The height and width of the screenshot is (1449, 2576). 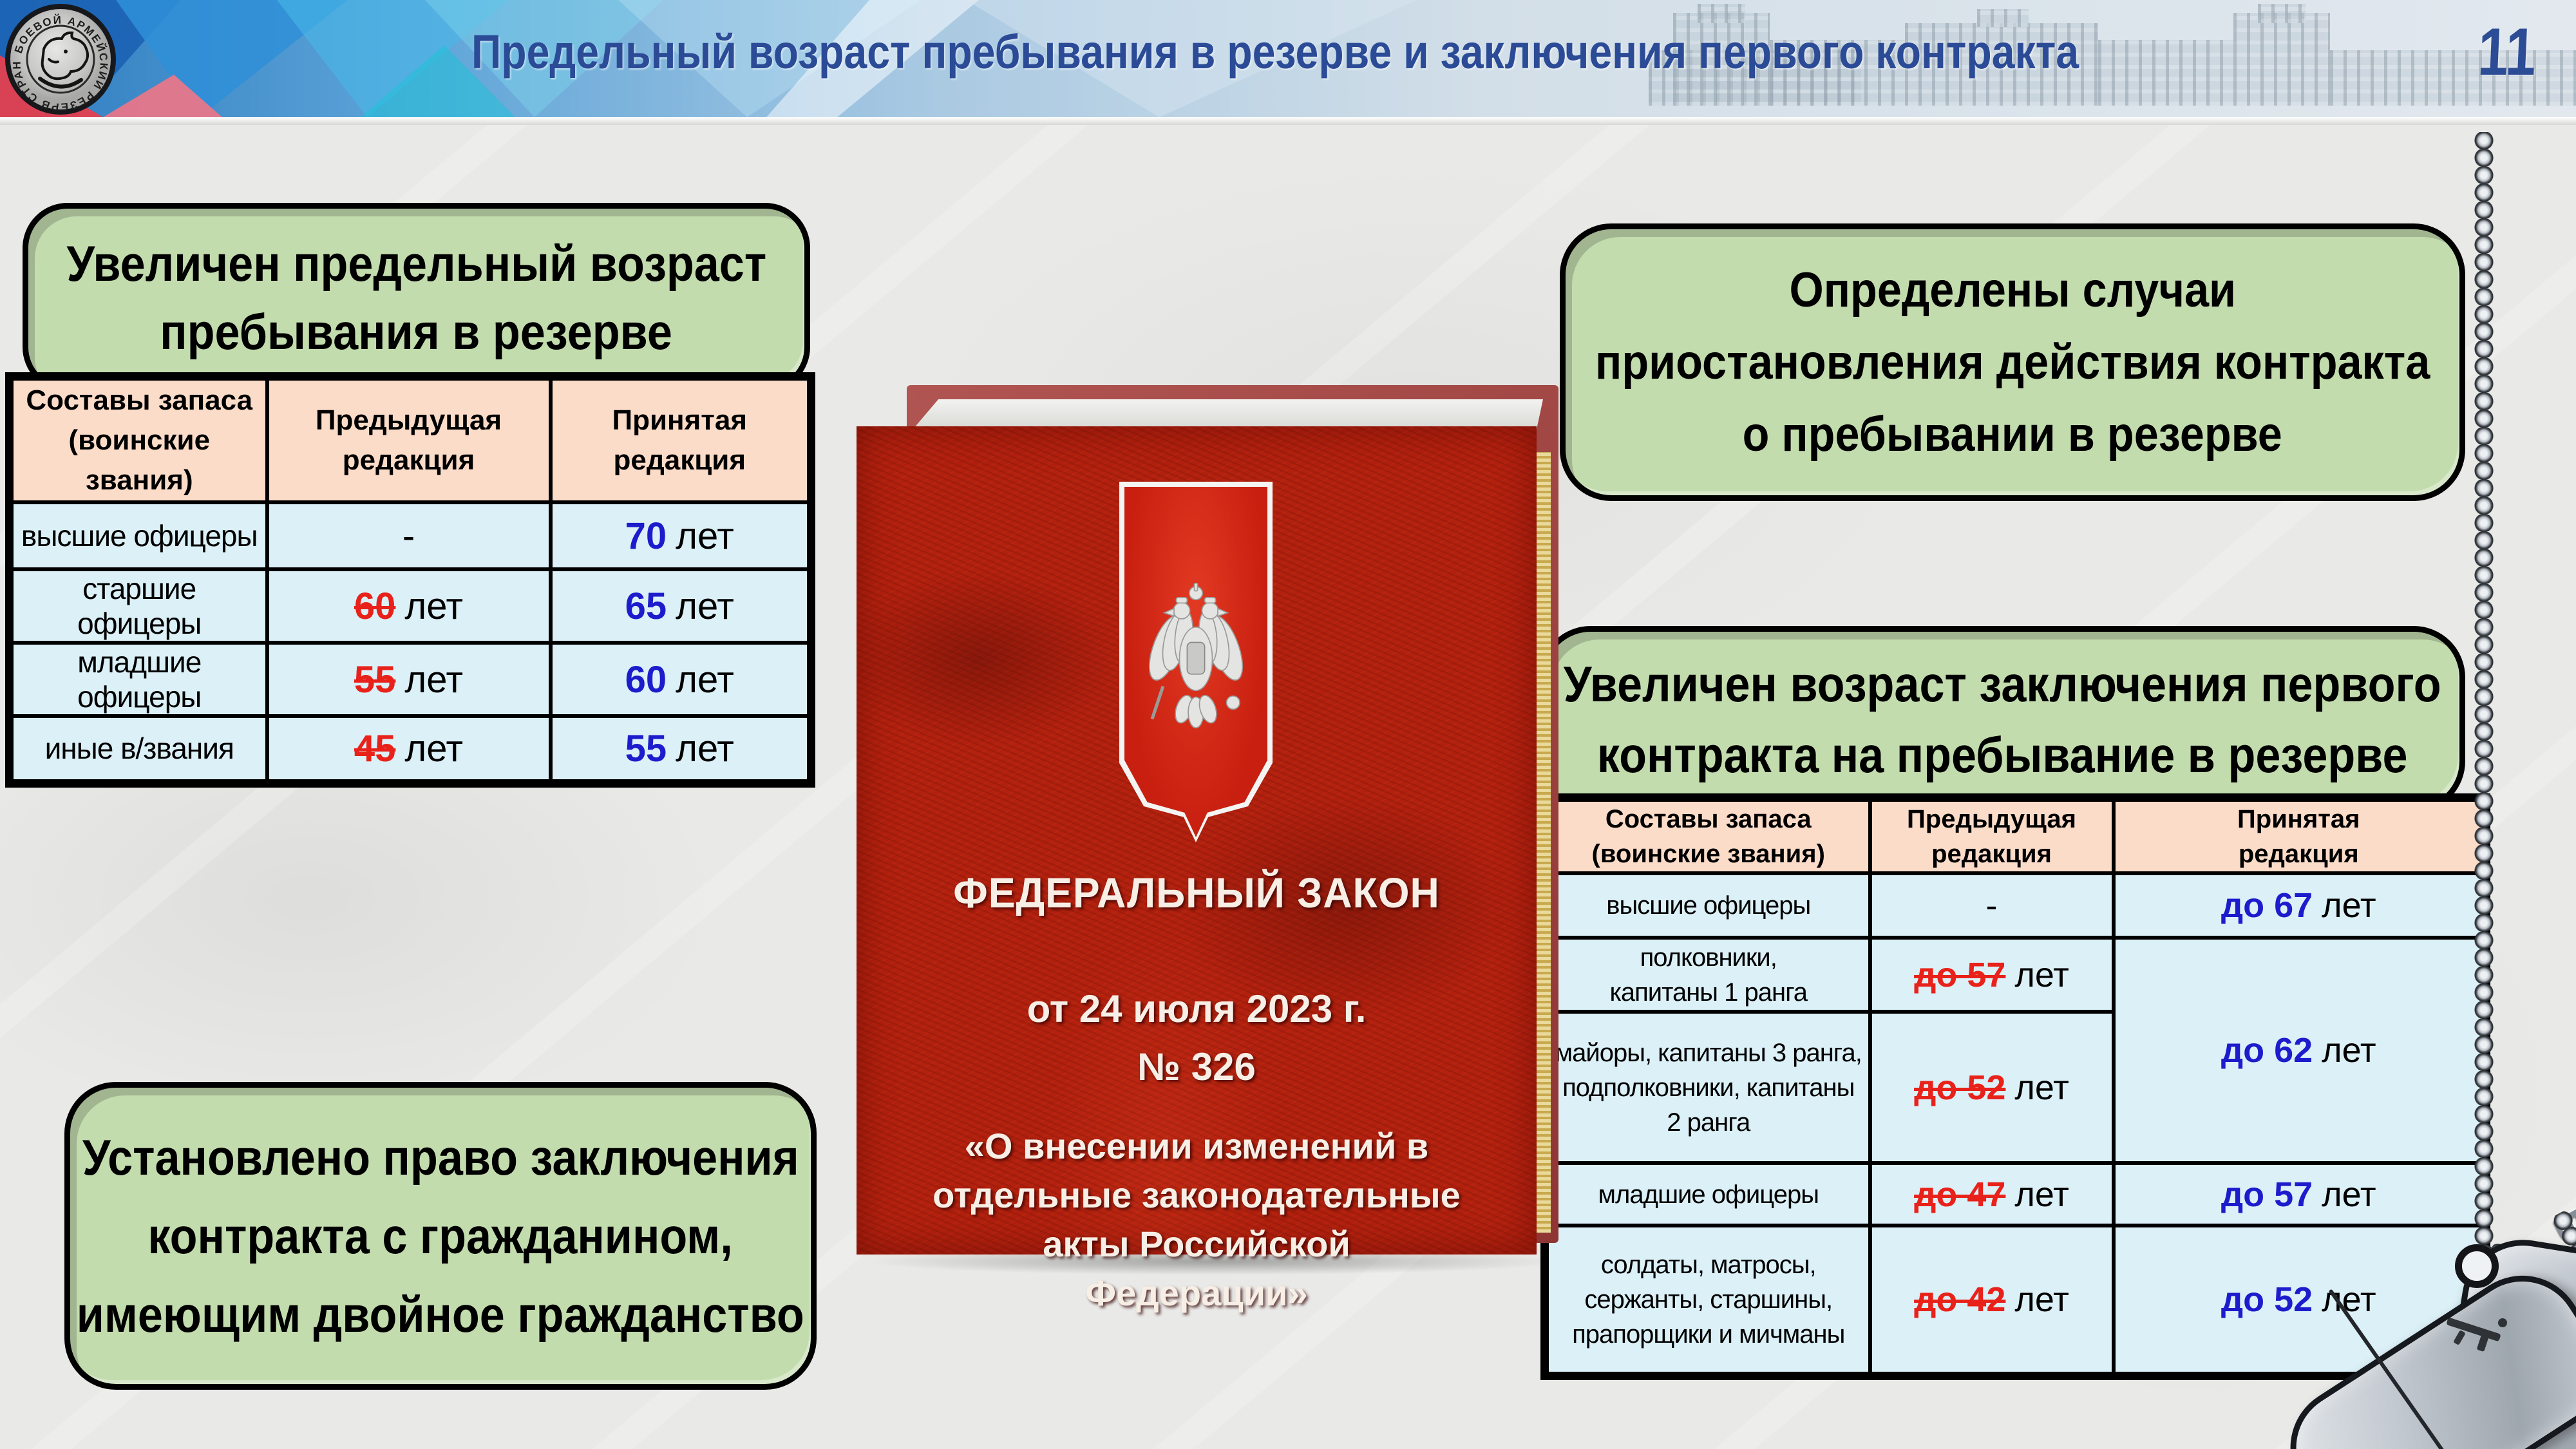 What do you see at coordinates (2002, 684) in the screenshot?
I see `callout-line: Увеличен возраст заключения первого` at bounding box center [2002, 684].